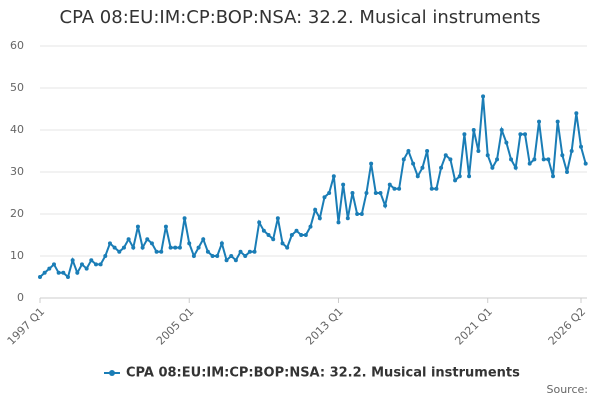 Image resolution: width=600 pixels, height=400 pixels. Describe the element at coordinates (17, 255) in the screenshot. I see `y-tick-label: 10` at that location.